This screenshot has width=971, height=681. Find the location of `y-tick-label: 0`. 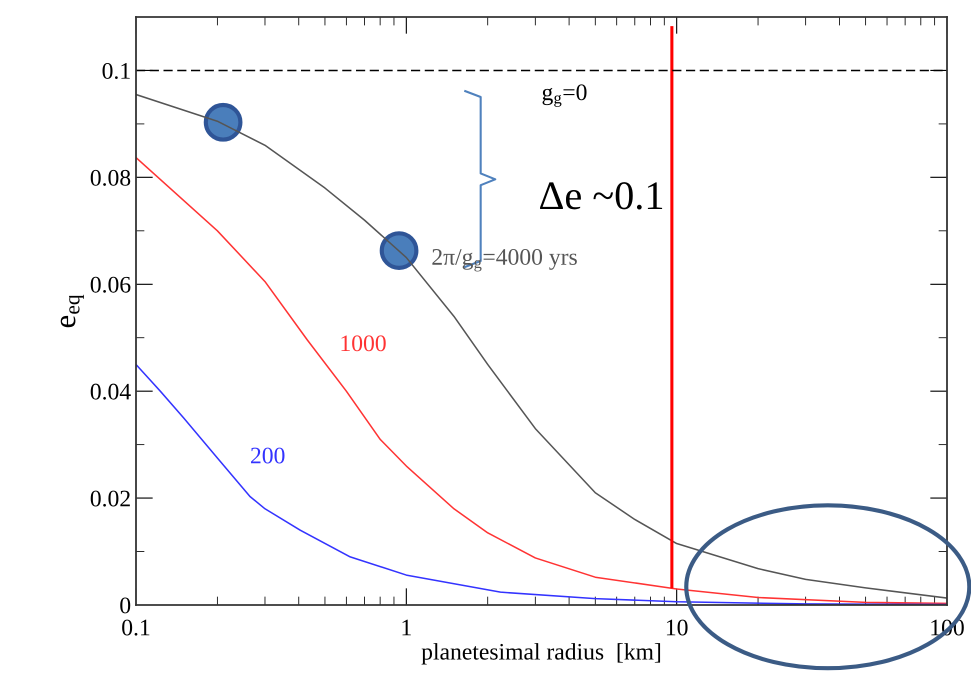

y-tick-label: 0 is located at coordinates (125, 605).